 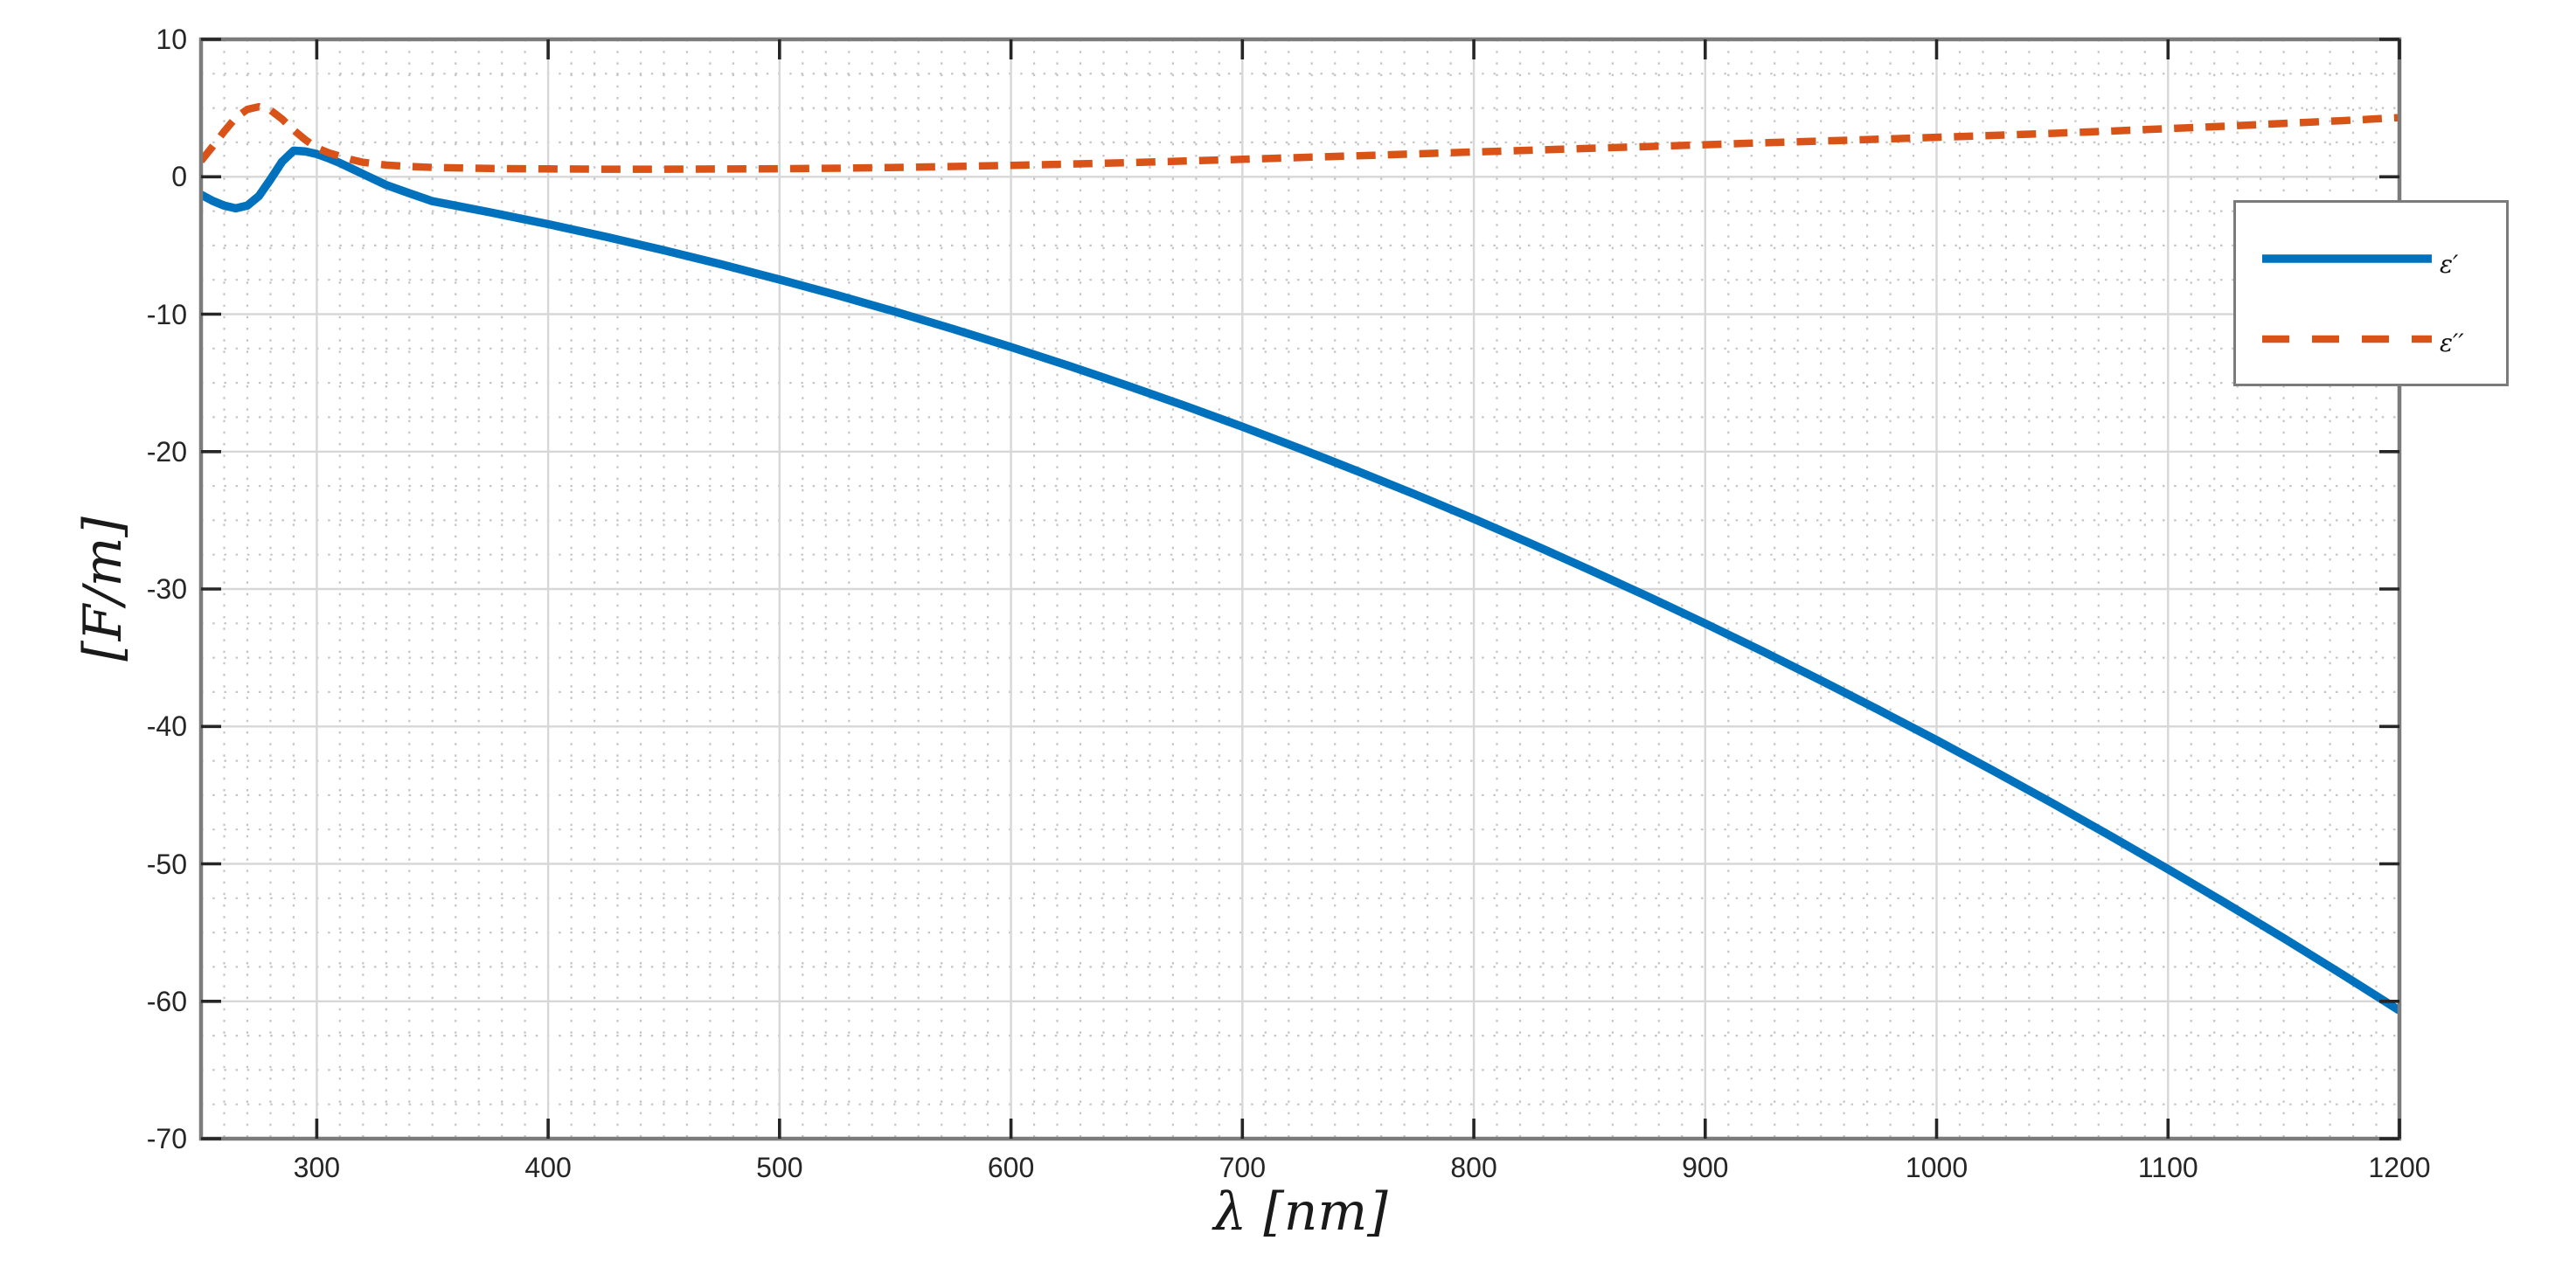 What do you see at coordinates (2452, 343) in the screenshot?
I see `legend-label-eps-imag: ε′′` at bounding box center [2452, 343].